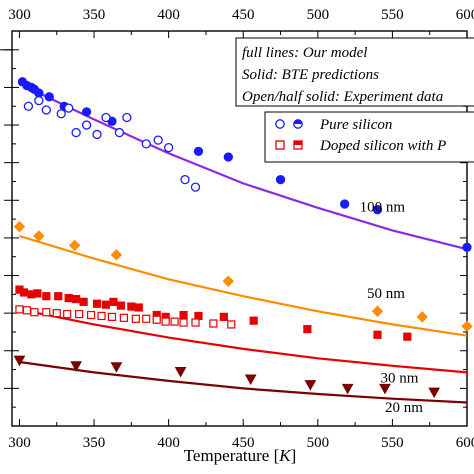 The width and height of the screenshot is (474, 474). Describe the element at coordinates (386, 294) in the screenshot. I see `curve-label: 50 nm` at that location.